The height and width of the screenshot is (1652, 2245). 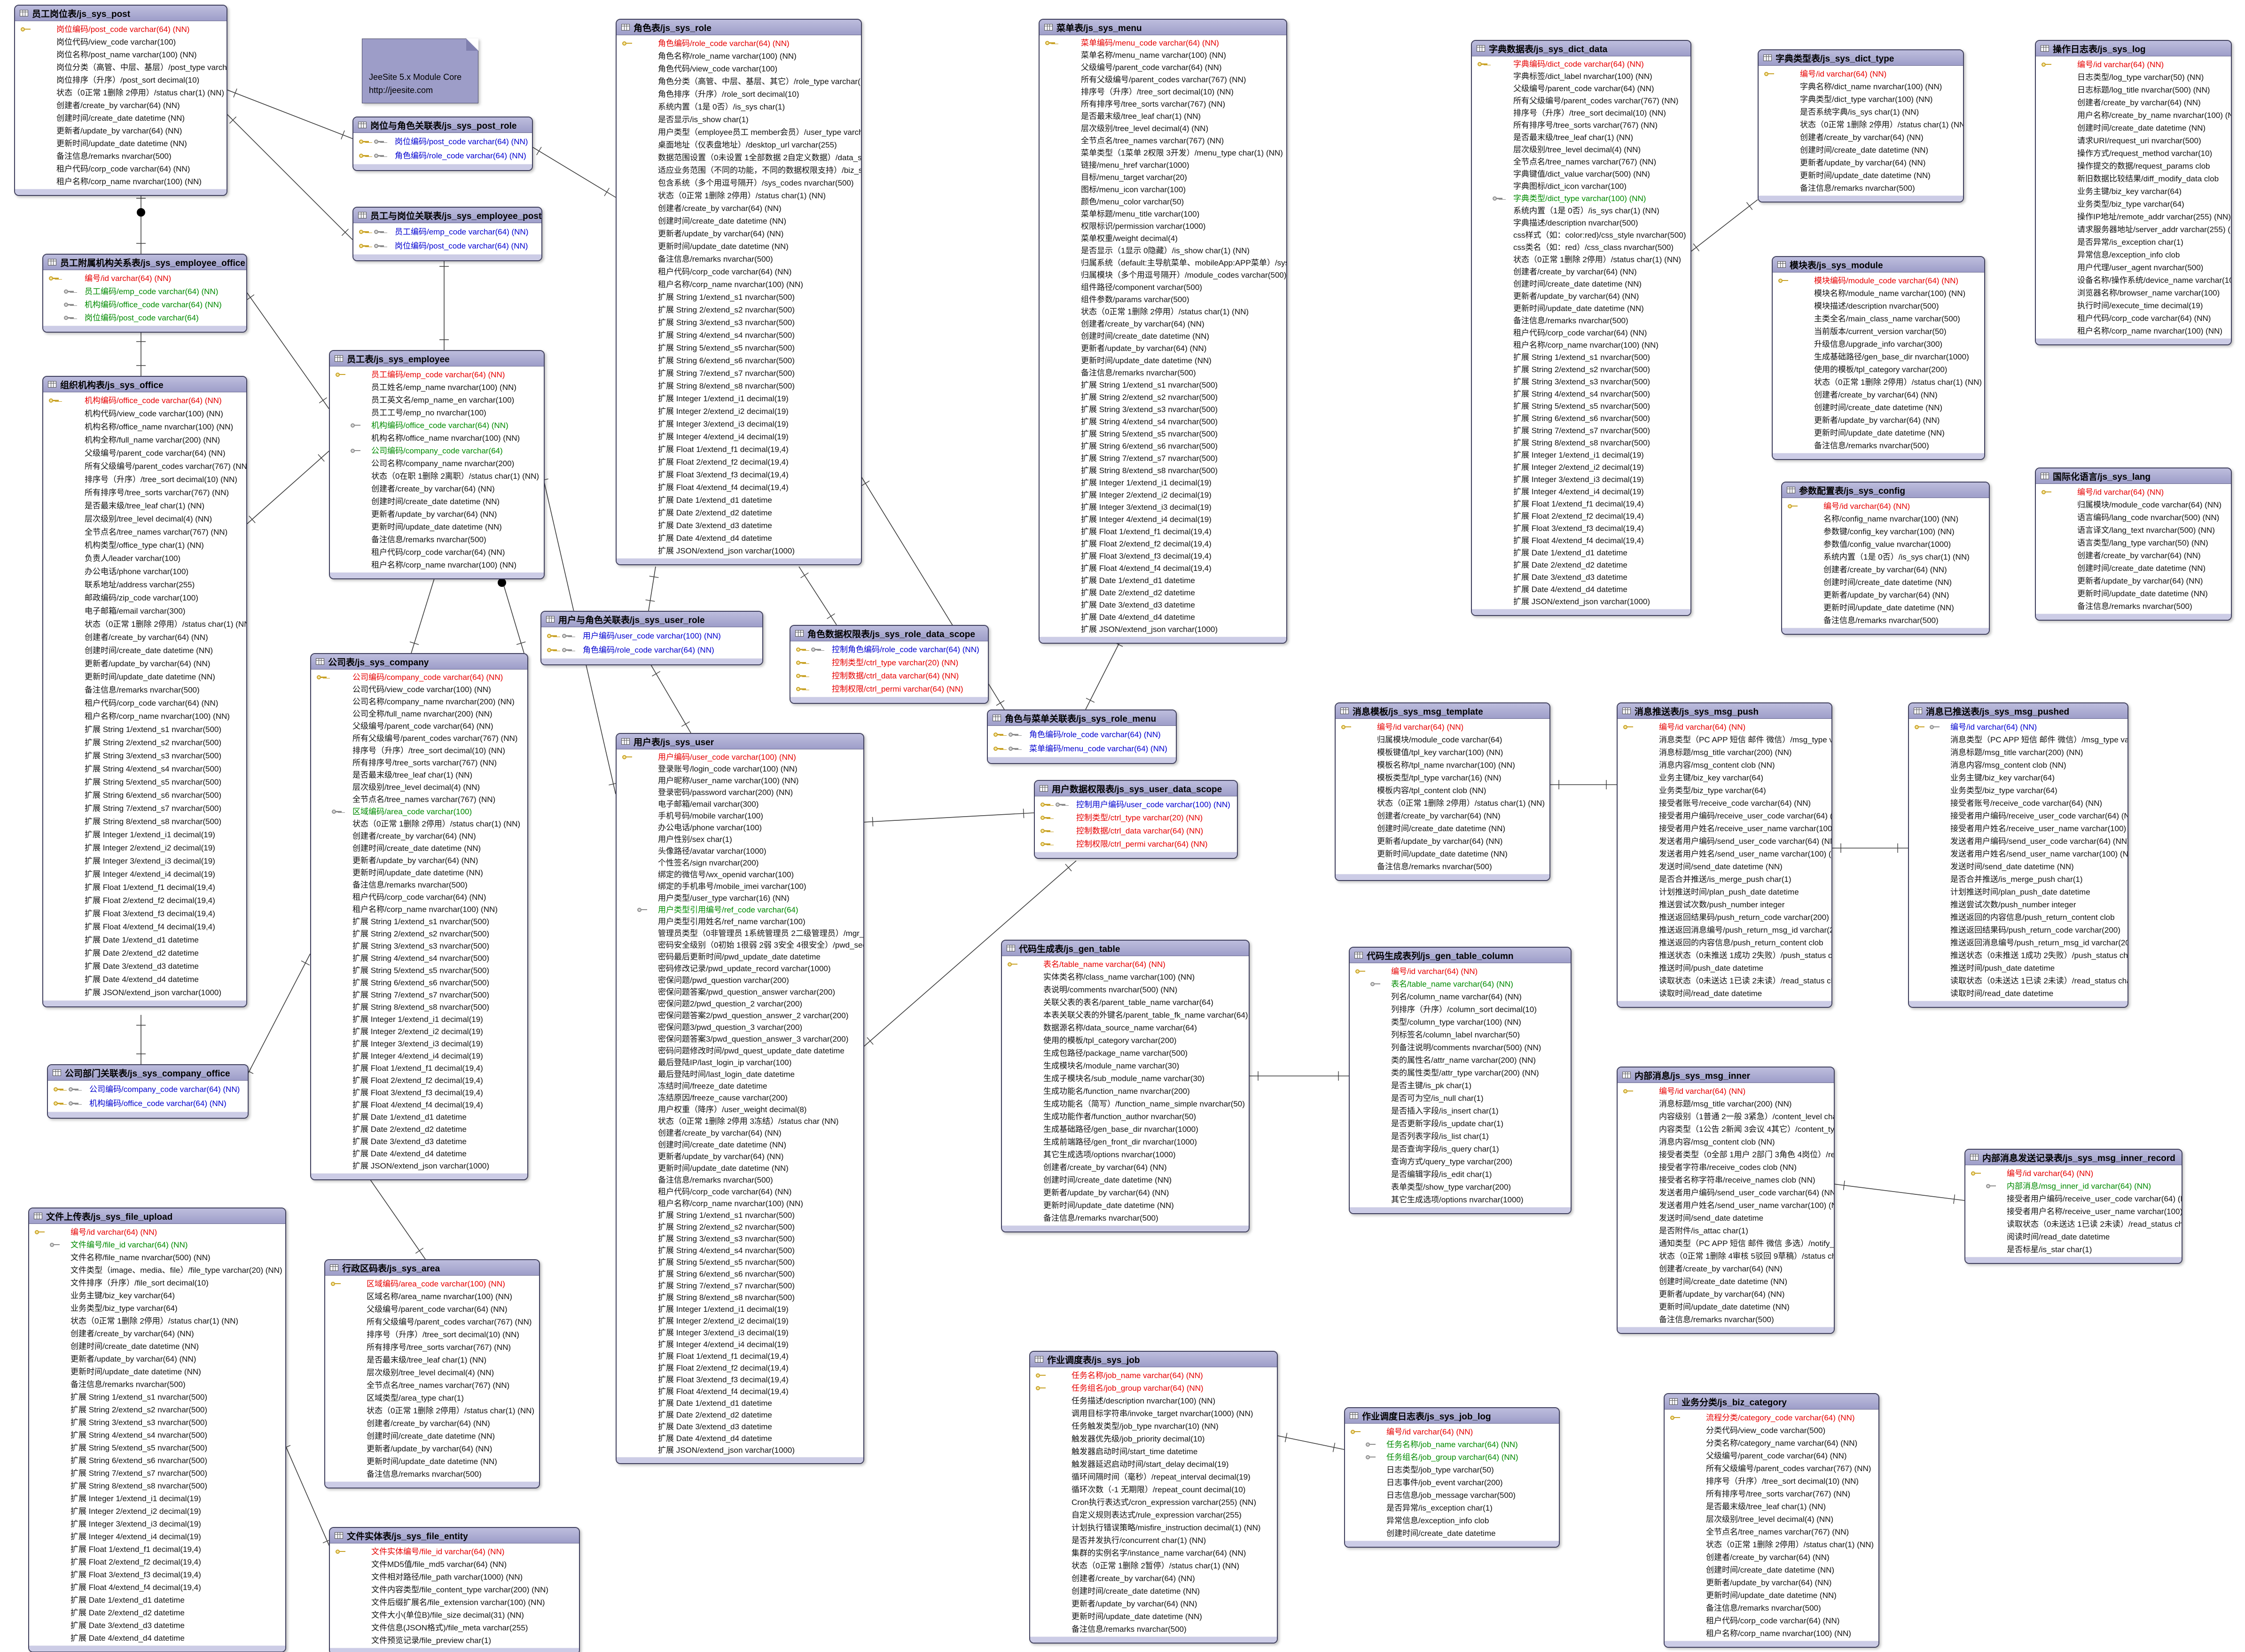 I want to click on field-row: 包含系统（多个用逗号隔开）/sys_codes nvarchar(500), so click(x=739, y=183).